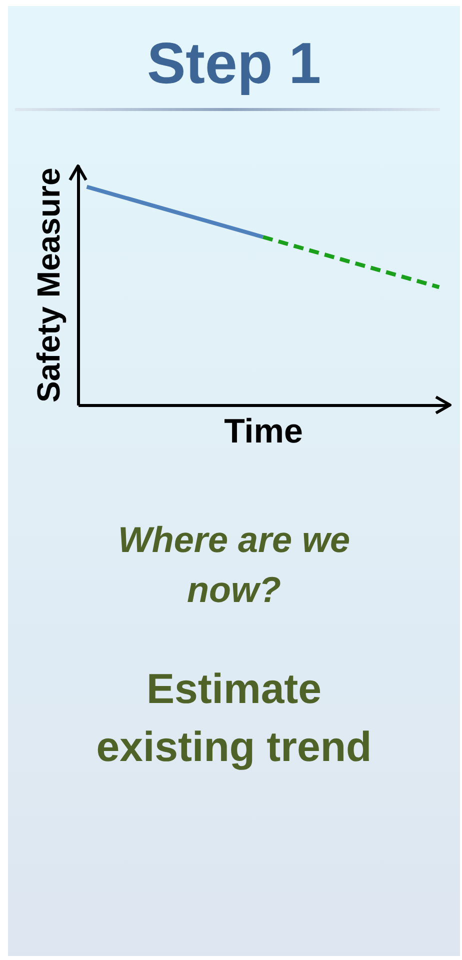 This screenshot has height=960, width=462. Describe the element at coordinates (234, 63) in the screenshot. I see `chart-title: Step 1` at that location.